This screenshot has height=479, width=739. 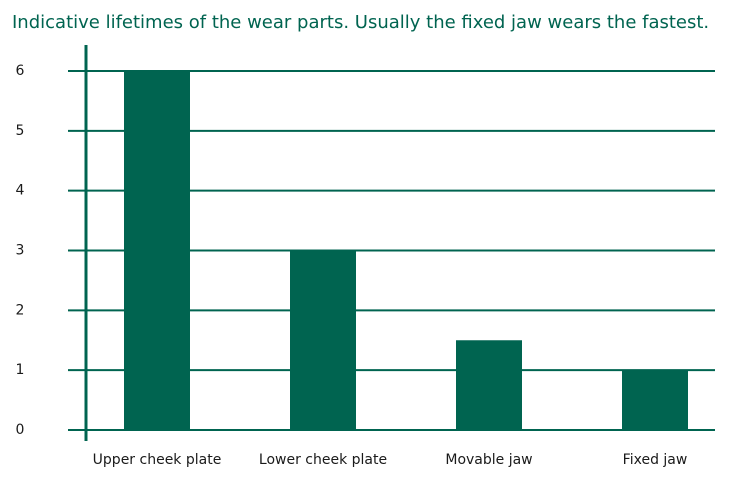 What do you see at coordinates (655, 460) in the screenshot?
I see `x-tick-label: Fixed jaw` at bounding box center [655, 460].